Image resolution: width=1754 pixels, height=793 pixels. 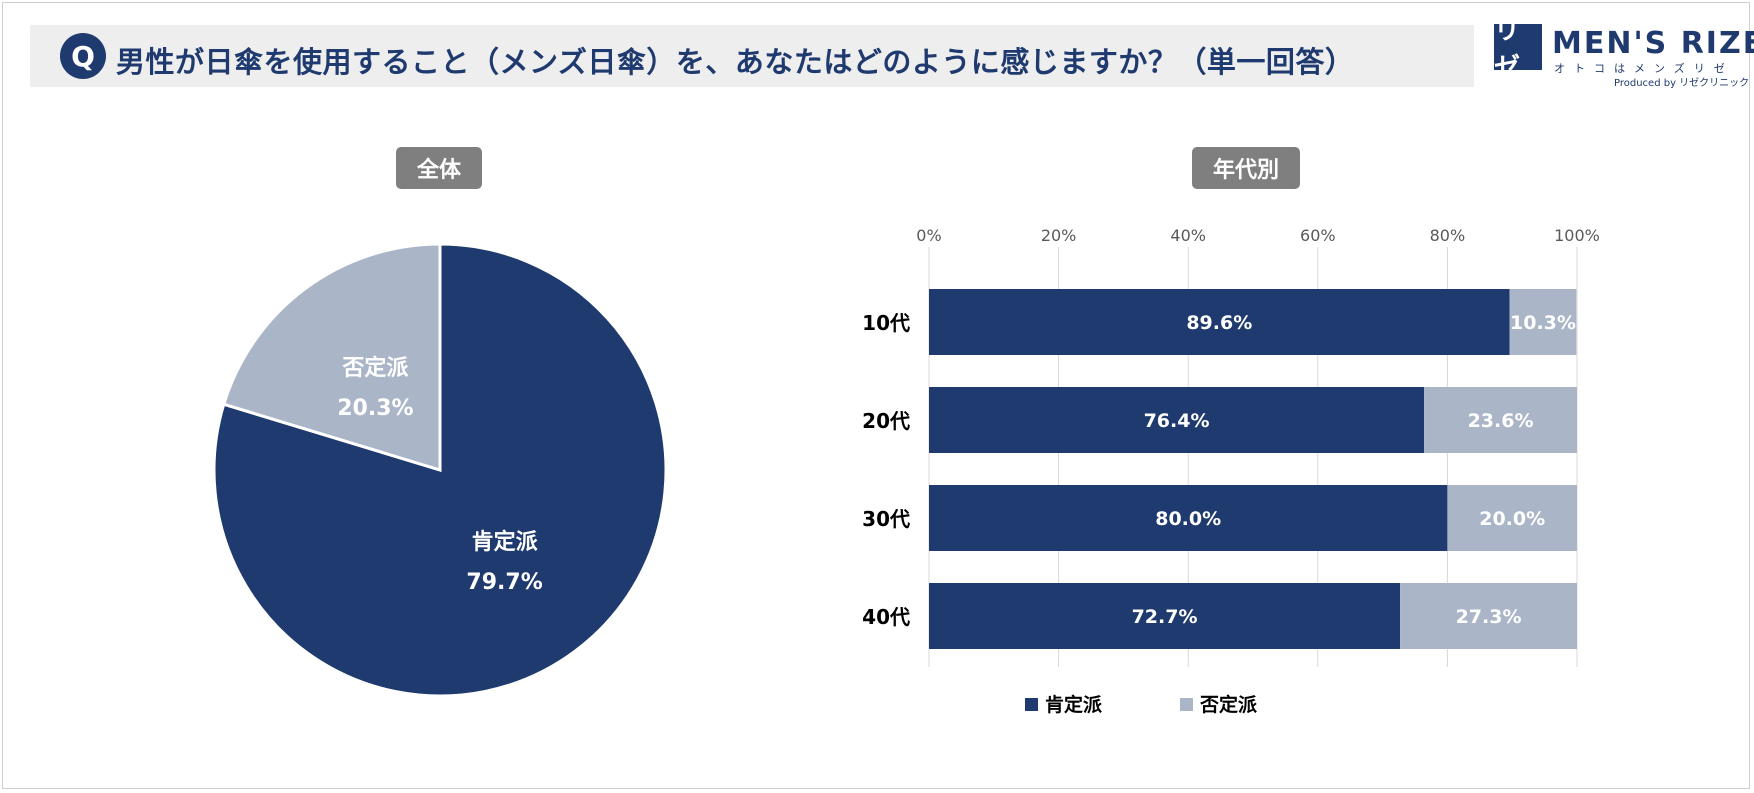 What do you see at coordinates (374, 368) in the screenshot?
I see `pie-slice-label: 否定派` at bounding box center [374, 368].